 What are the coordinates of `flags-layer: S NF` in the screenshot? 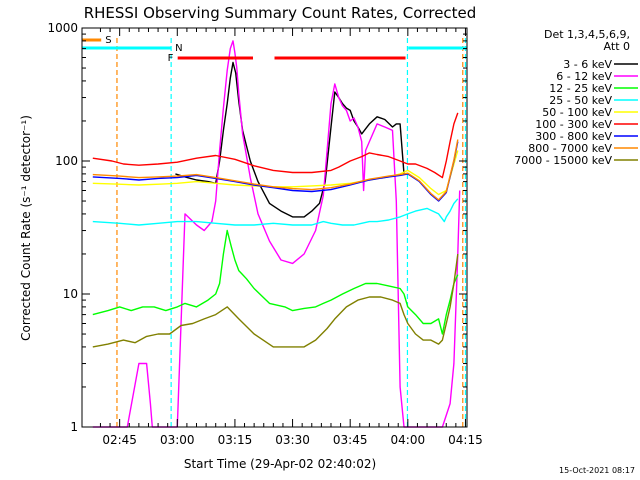 It's located at (274, 49).